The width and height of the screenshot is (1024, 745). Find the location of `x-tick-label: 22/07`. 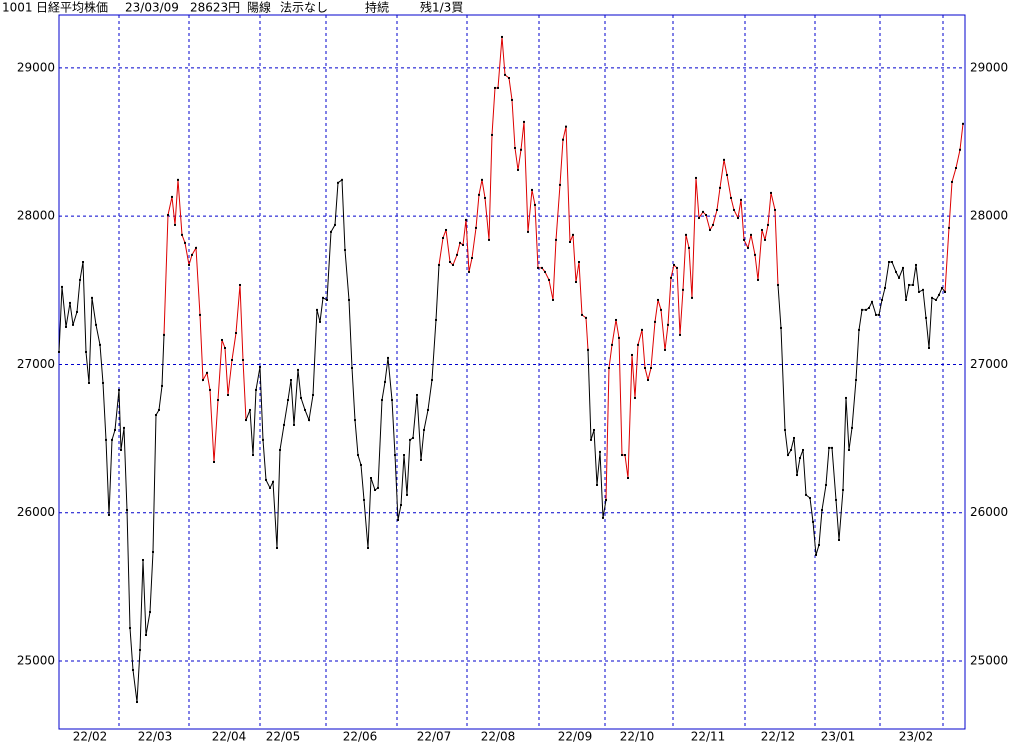

x-tick-label: 22/07 is located at coordinates (434, 737).